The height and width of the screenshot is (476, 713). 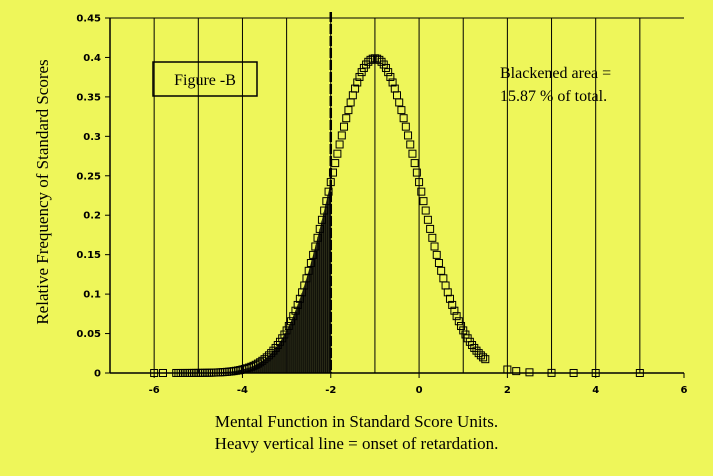 I want to click on y-tick-label: 0.1, so click(x=92, y=295).